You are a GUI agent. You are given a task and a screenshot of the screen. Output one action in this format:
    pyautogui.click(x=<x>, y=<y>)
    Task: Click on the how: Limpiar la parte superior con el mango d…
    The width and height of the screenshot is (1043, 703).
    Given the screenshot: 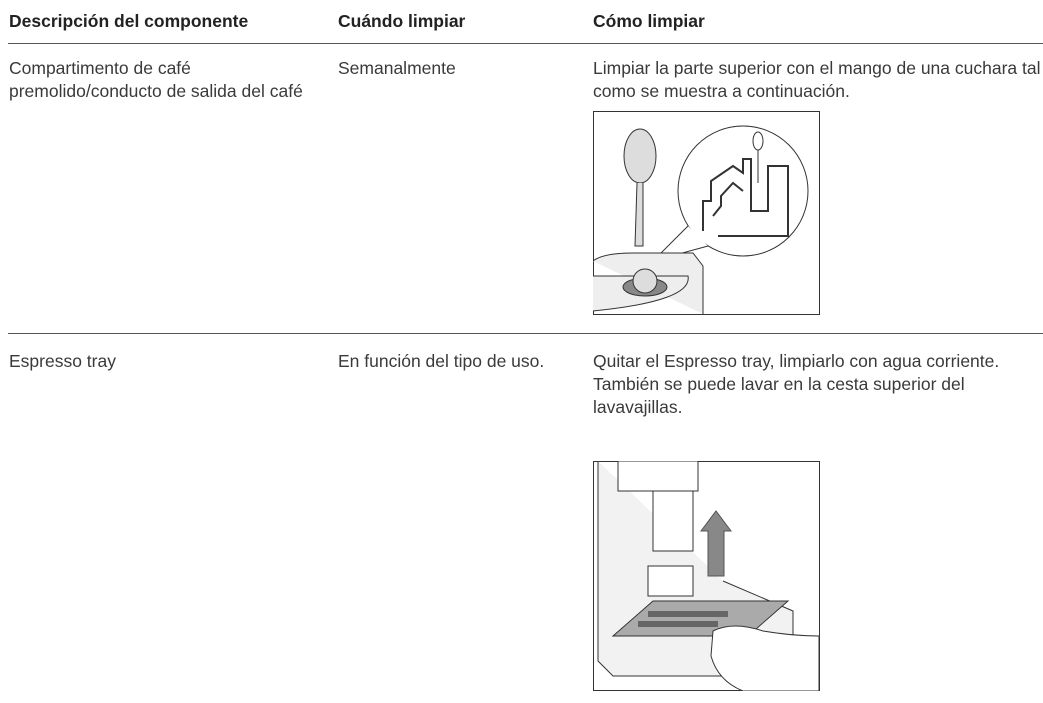 What is the action you would take?
    pyautogui.click(x=817, y=79)
    